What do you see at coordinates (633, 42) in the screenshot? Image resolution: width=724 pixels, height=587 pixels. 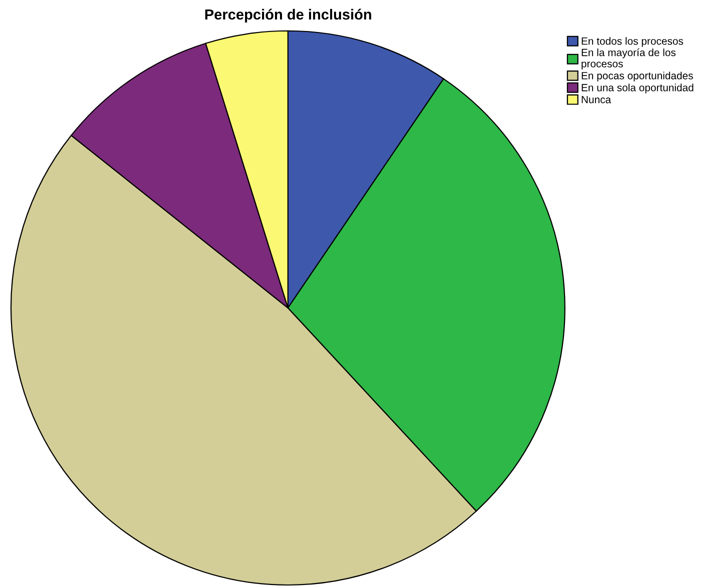 I see `legend-label: En todos los procesos` at bounding box center [633, 42].